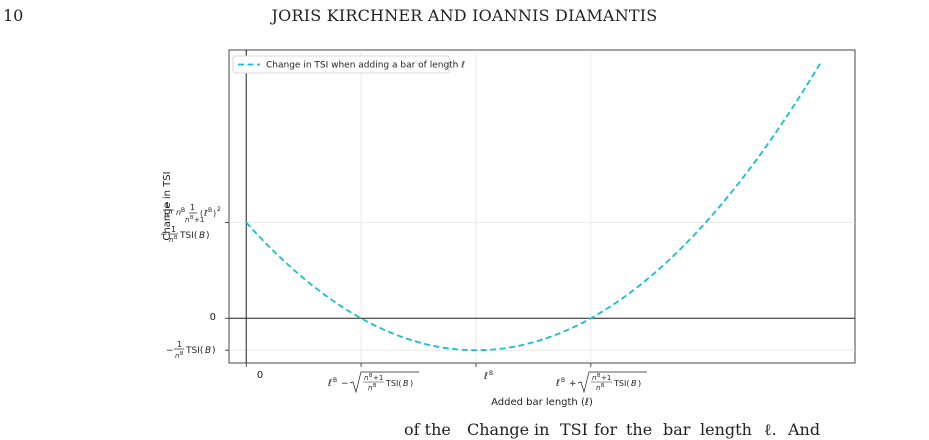  Describe the element at coordinates (574, 429) in the screenshot. I see `caption-word: TSI` at that location.